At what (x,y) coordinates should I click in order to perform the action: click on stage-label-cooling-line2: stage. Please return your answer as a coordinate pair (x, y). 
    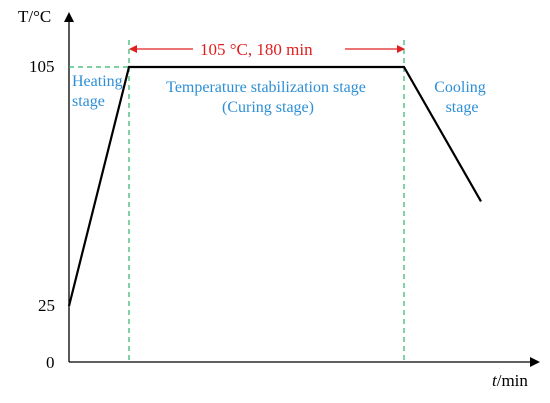
    Looking at the image, I should click on (462, 107).